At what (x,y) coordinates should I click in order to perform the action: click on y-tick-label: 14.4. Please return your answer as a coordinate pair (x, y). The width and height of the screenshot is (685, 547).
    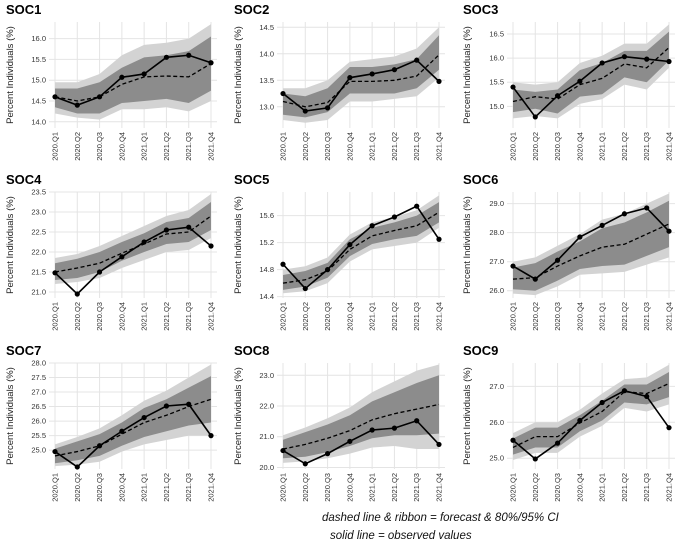
    Looking at the image, I should click on (266, 296).